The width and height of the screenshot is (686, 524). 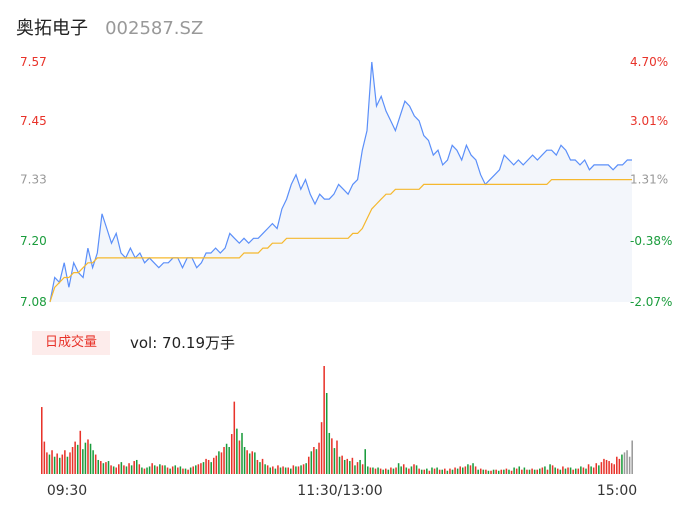 I want to click on stock-name: 奥拓电子, so click(x=52, y=28).